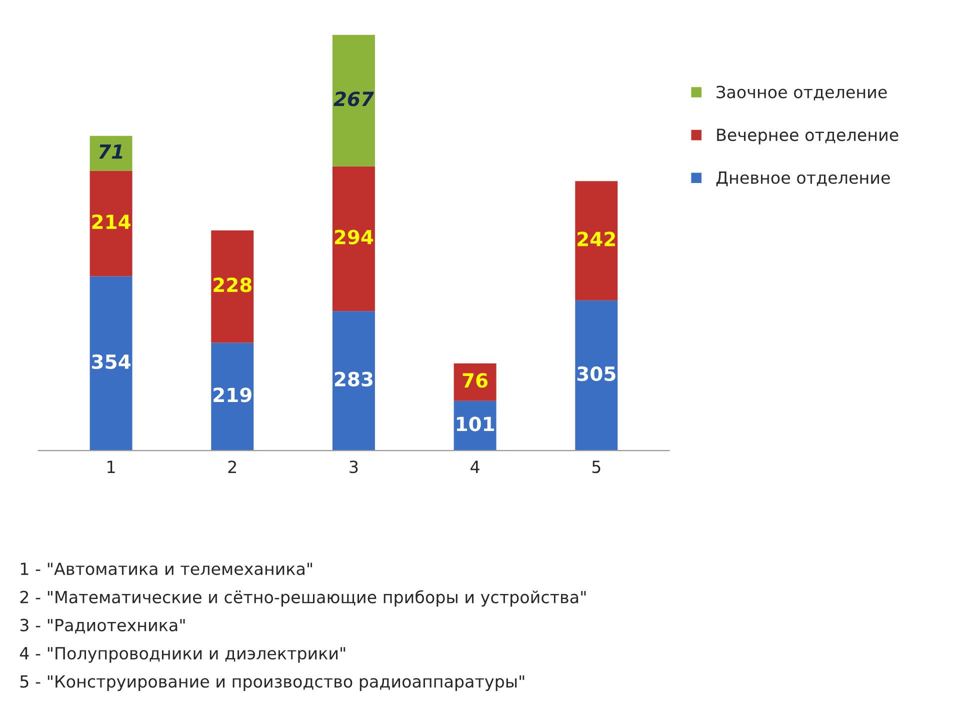 The height and width of the screenshot is (704, 956). I want to click on text: 3 - "Радиотехника", so click(102, 626).